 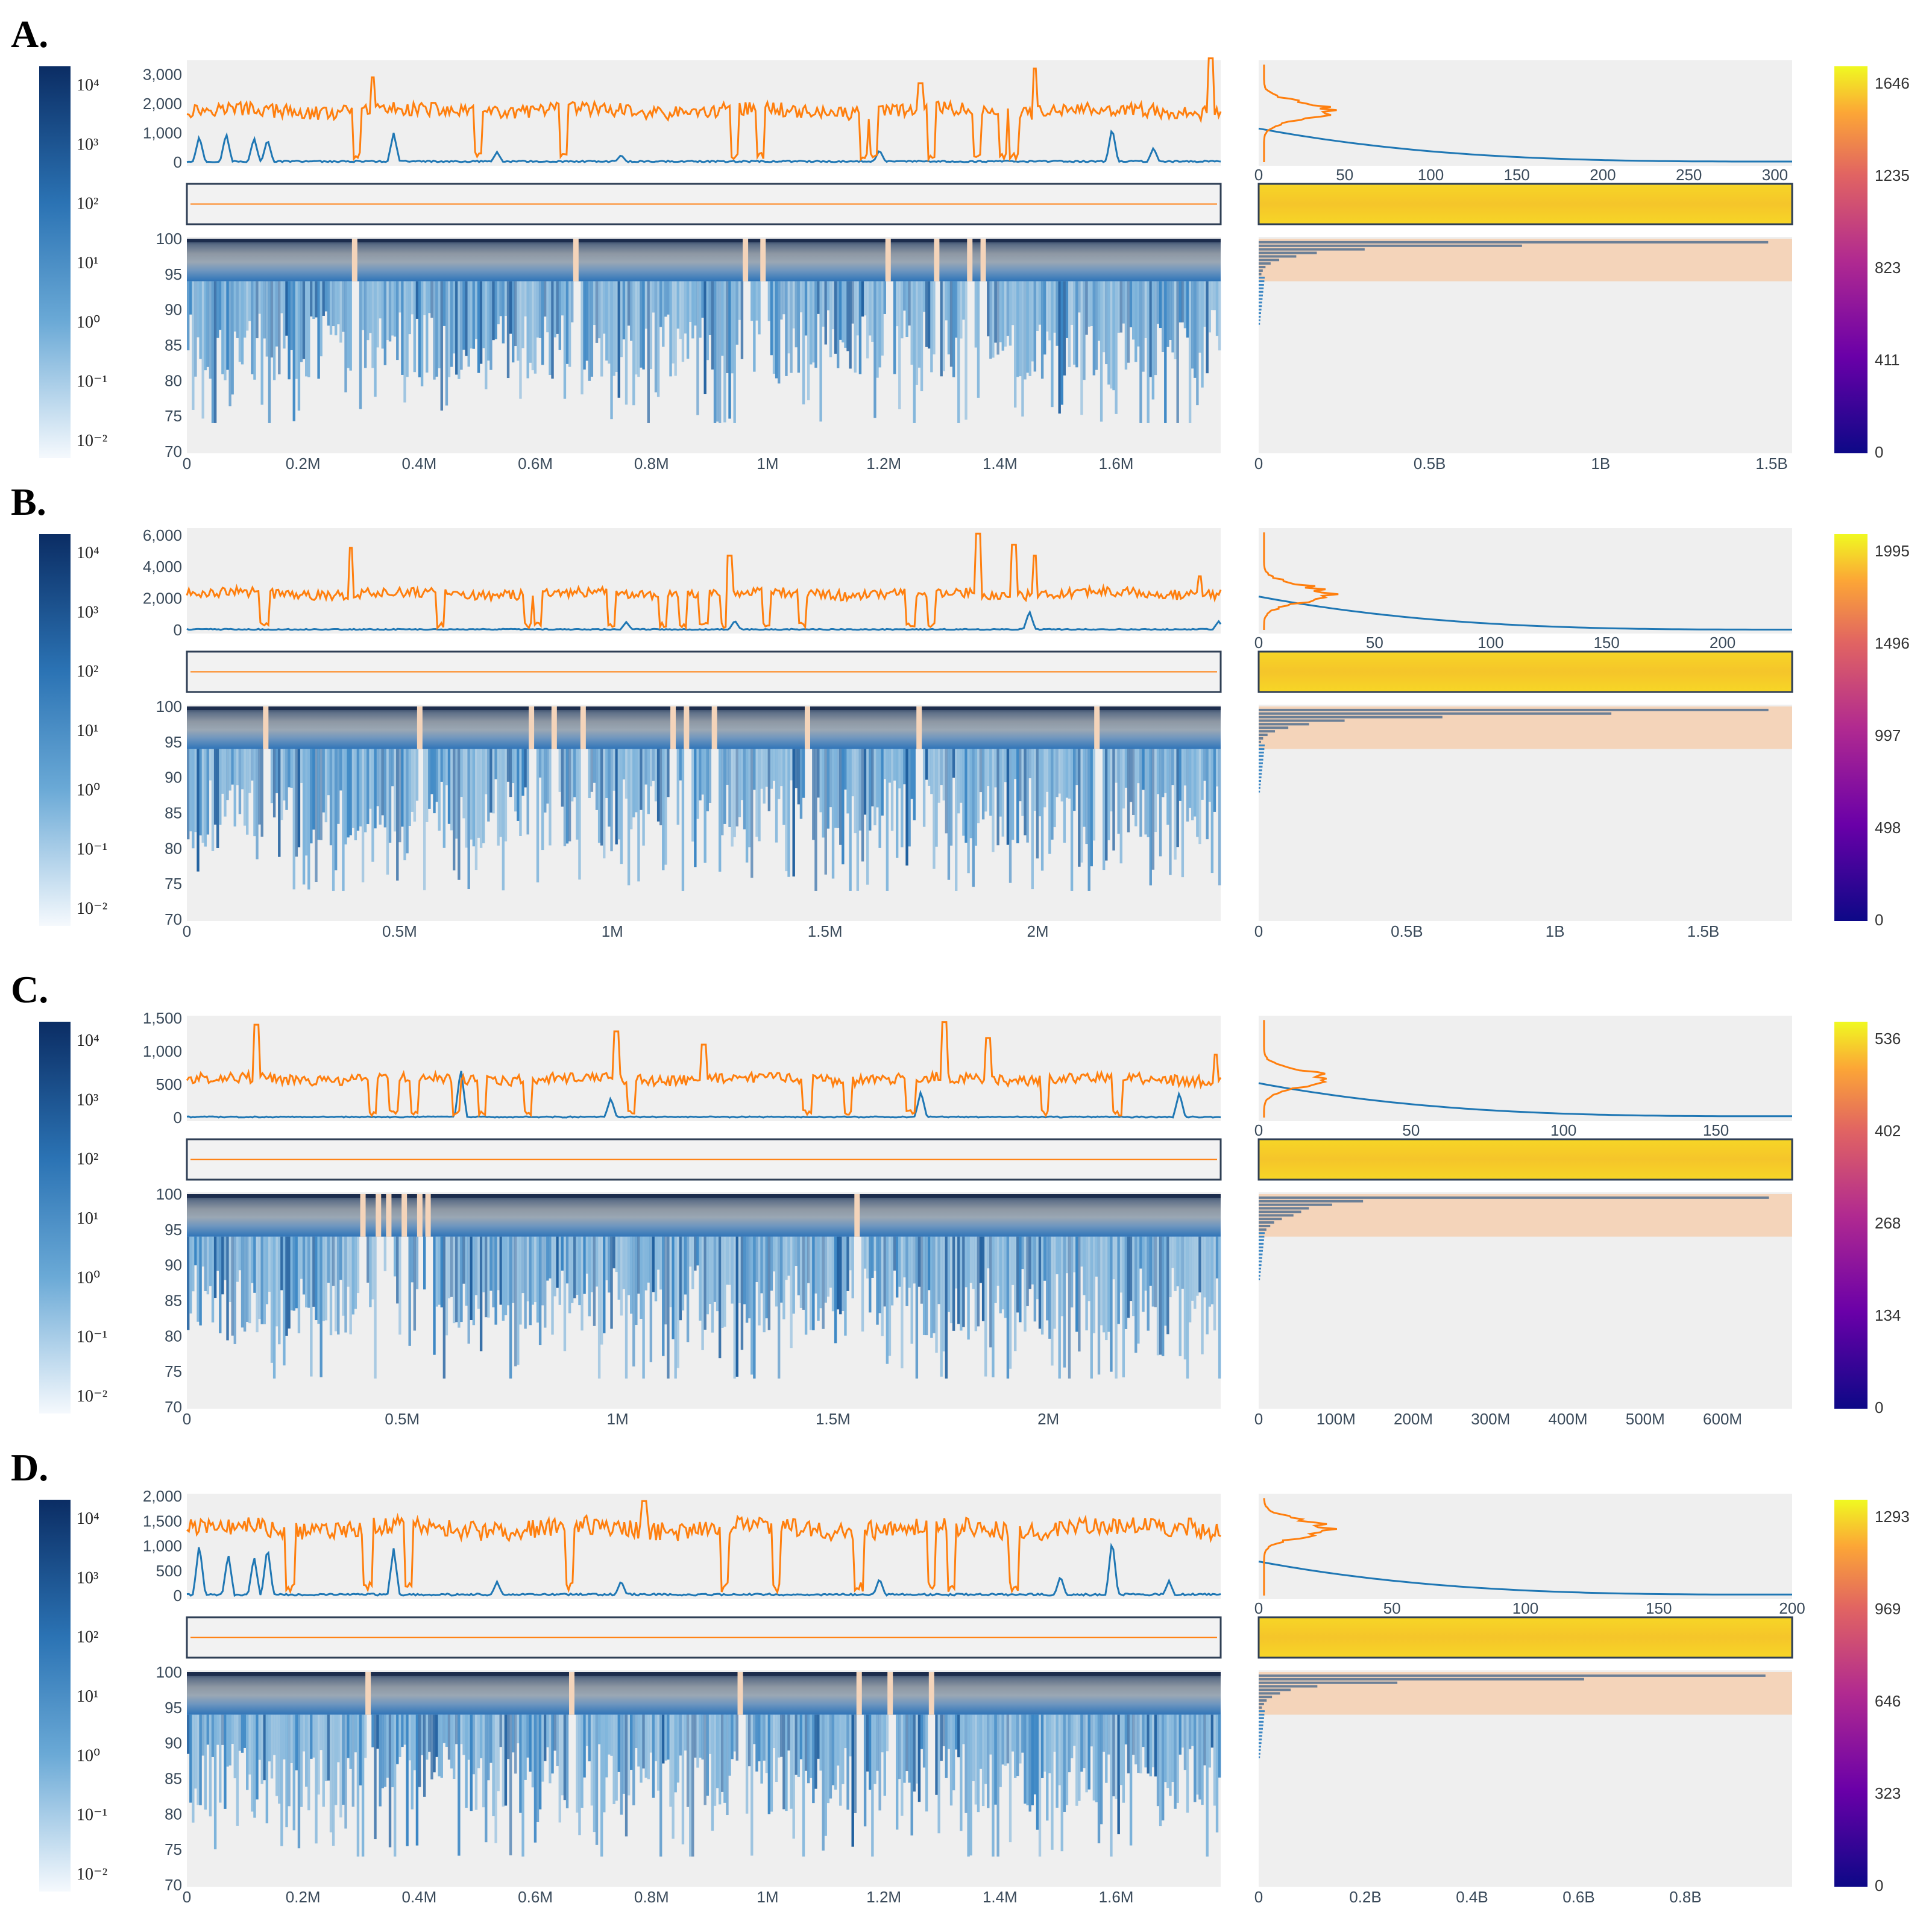 What do you see at coordinates (169, 239) in the screenshot?
I see `identity-y-tick: 100` at bounding box center [169, 239].